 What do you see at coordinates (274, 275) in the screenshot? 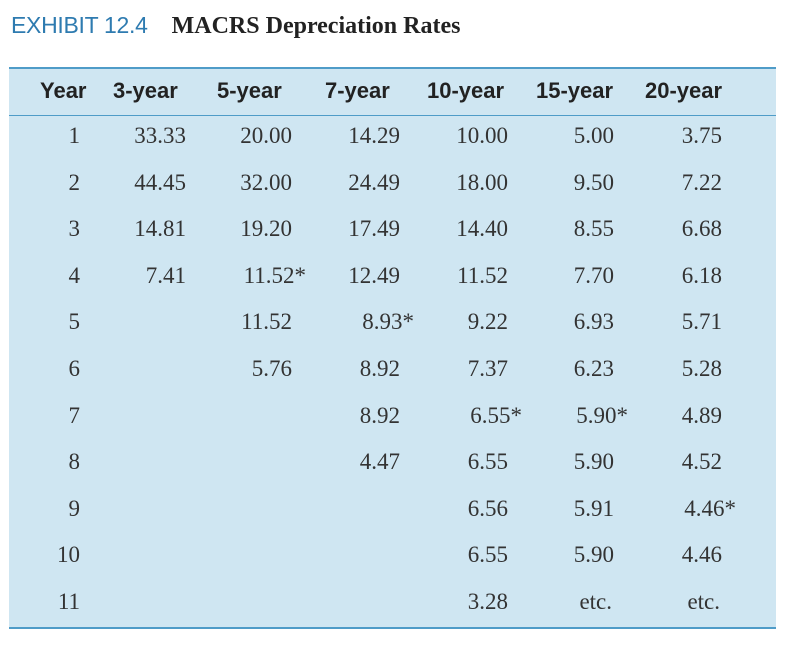
I see `cell-5-year-row-4: 11.52*` at bounding box center [274, 275].